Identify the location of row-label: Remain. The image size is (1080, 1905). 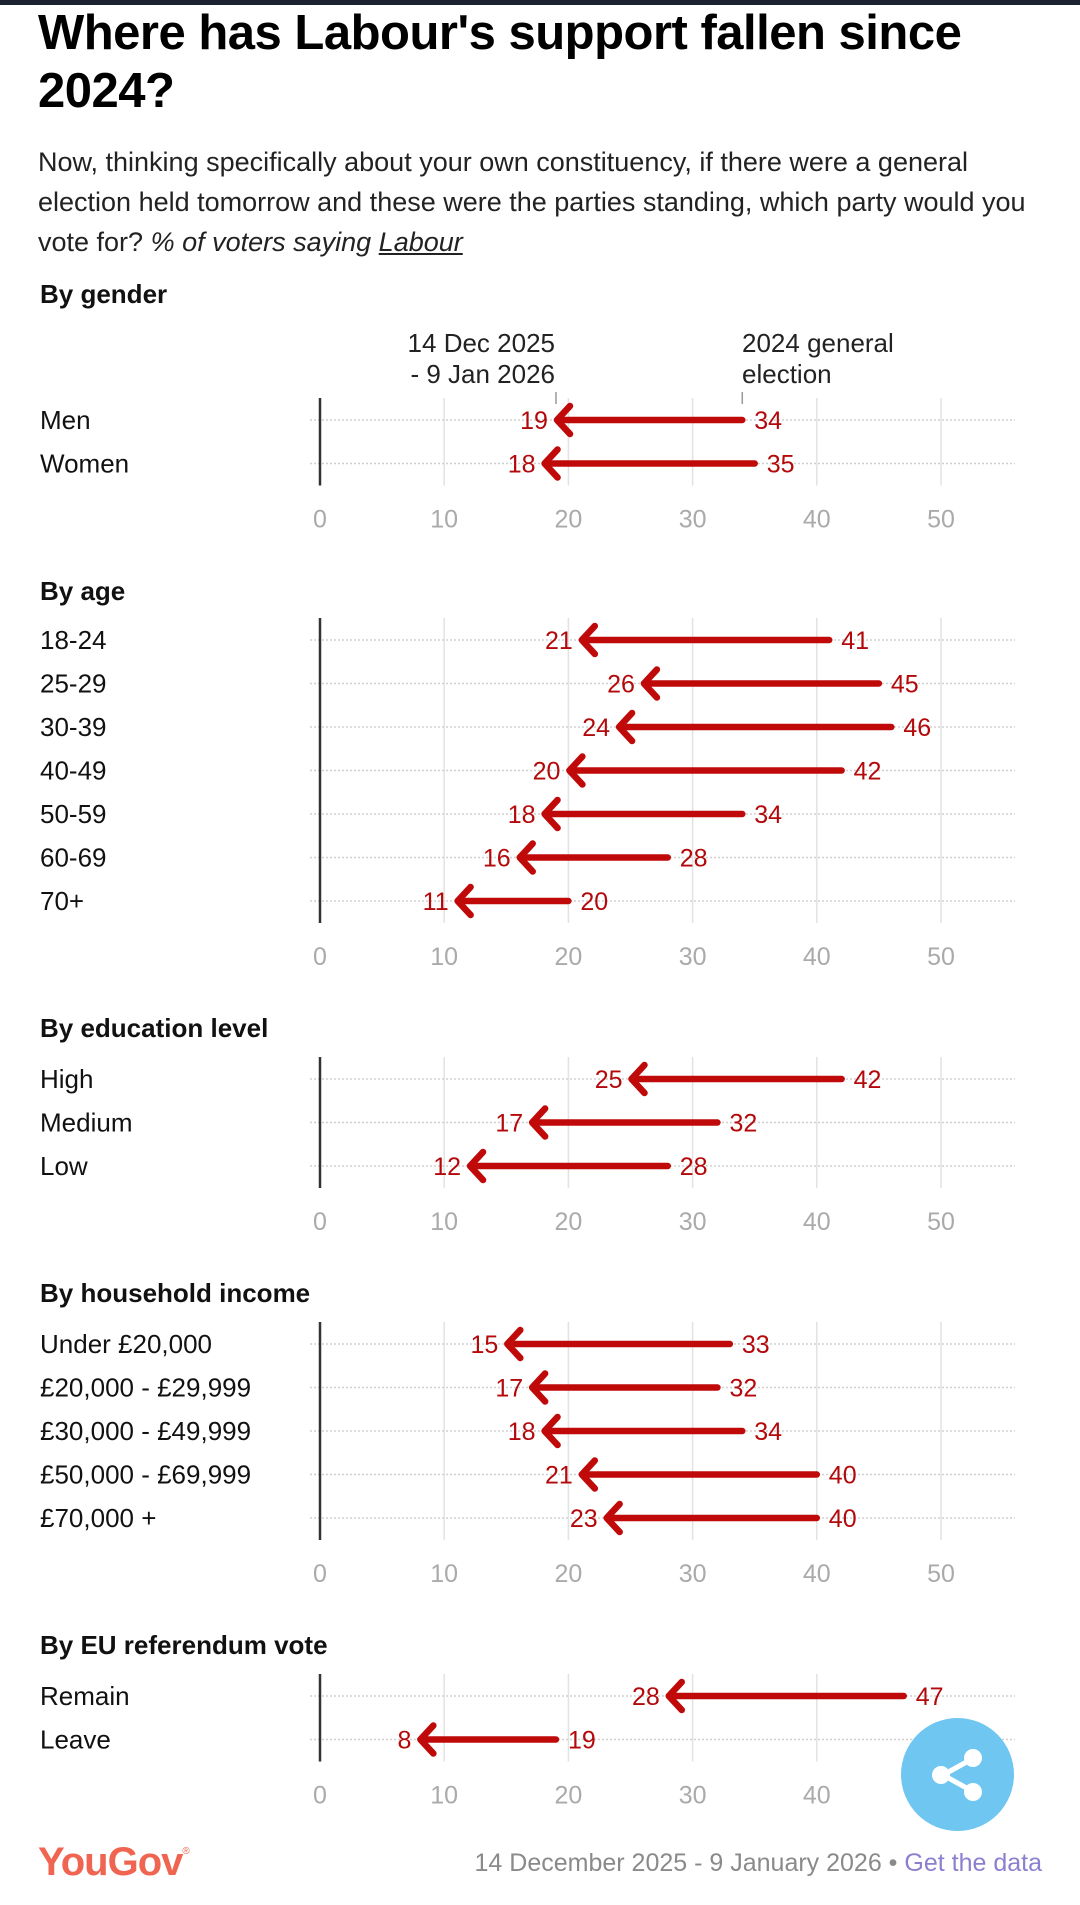
(85, 1696).